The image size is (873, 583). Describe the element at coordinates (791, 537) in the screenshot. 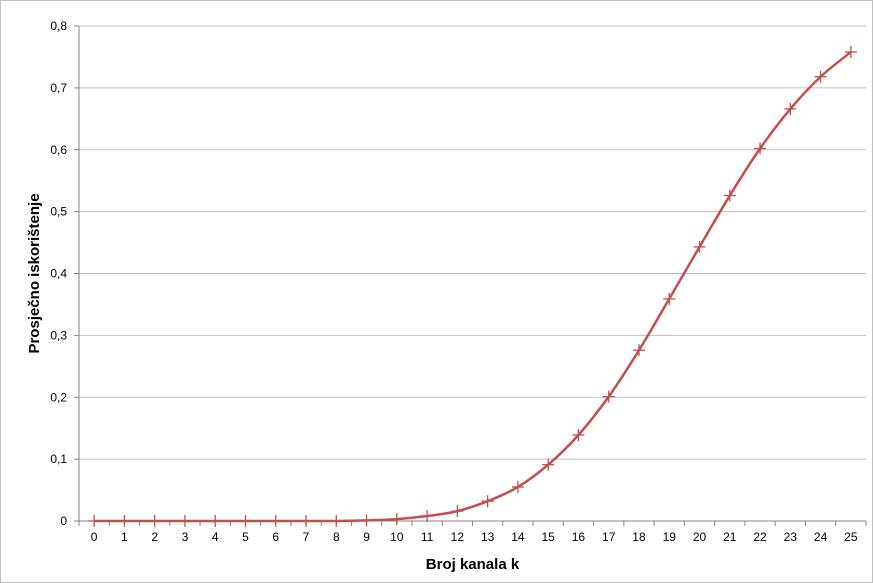

I see `x-tick-label: 23` at that location.